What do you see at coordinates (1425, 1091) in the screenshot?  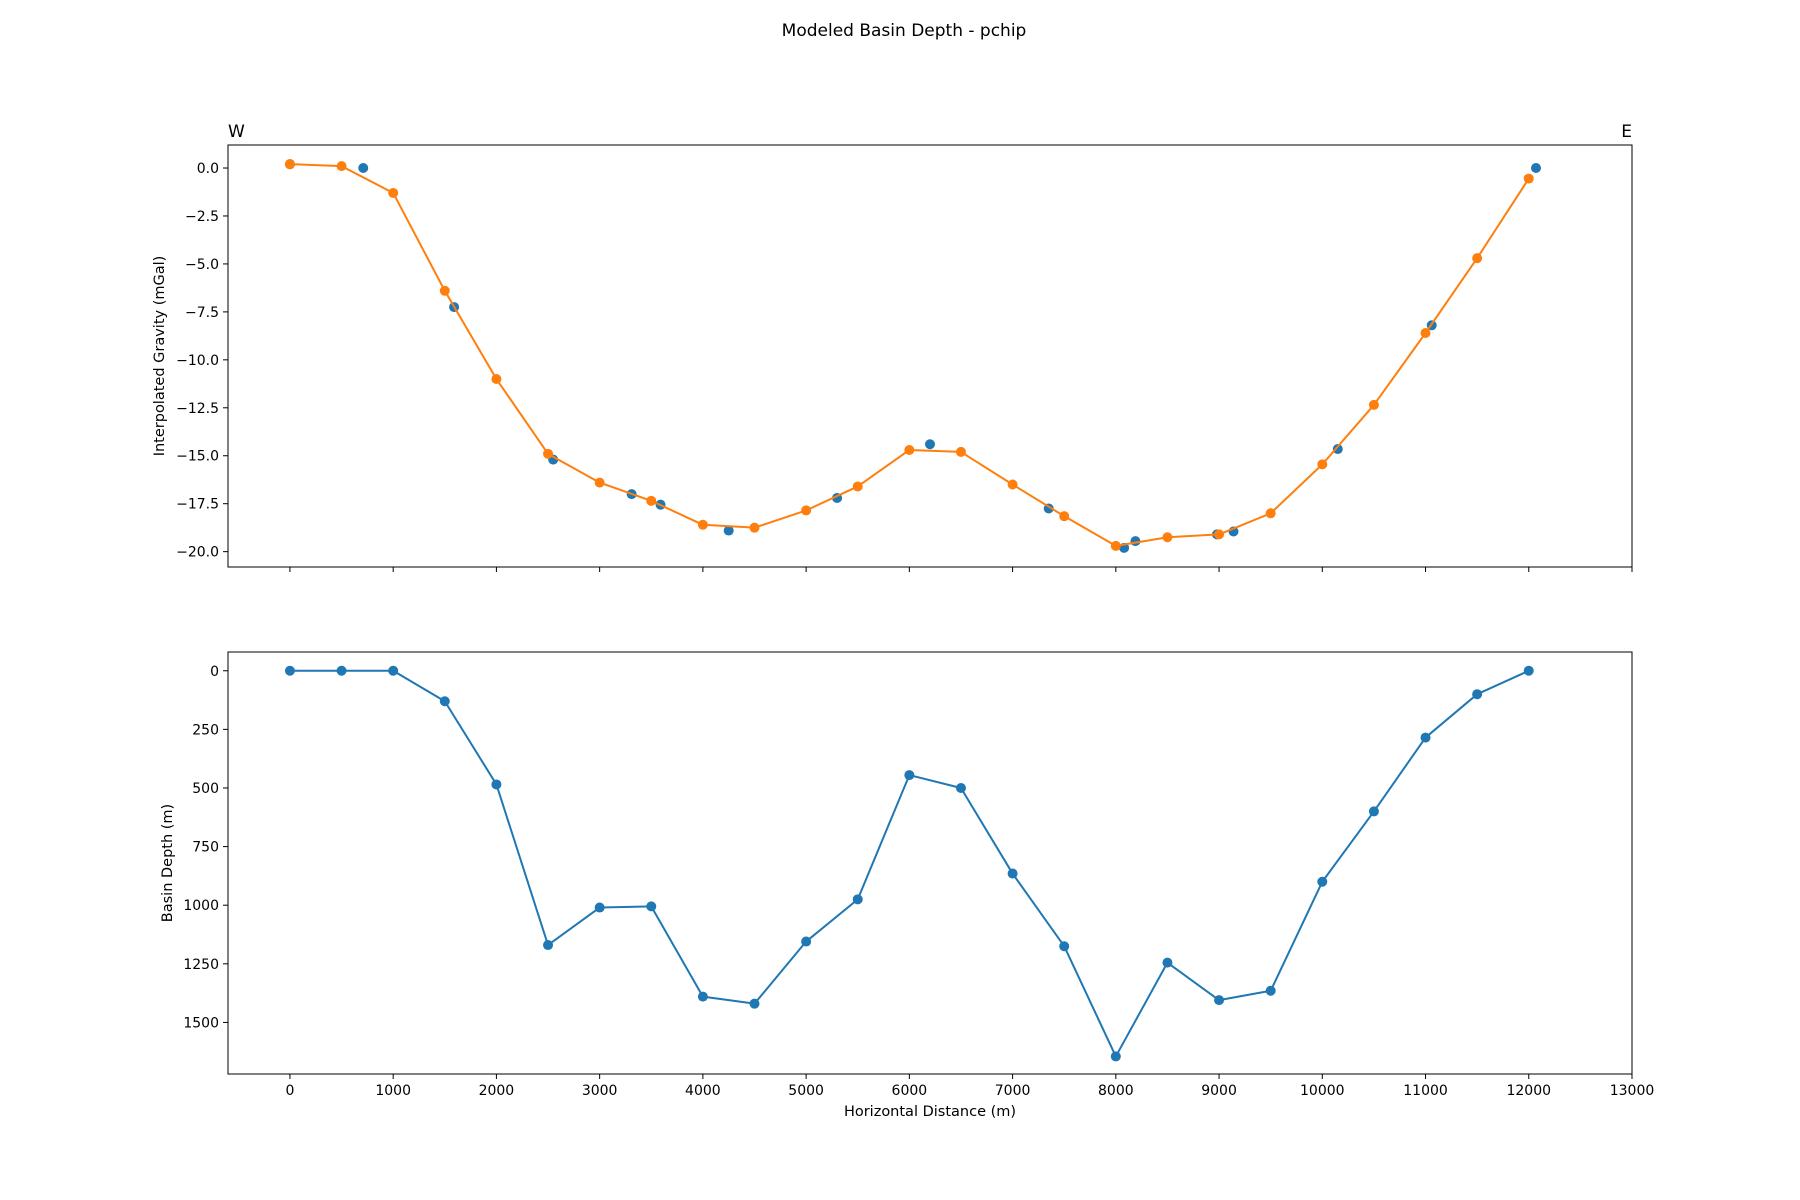 I see `depth-xtick-label: 11000` at bounding box center [1425, 1091].